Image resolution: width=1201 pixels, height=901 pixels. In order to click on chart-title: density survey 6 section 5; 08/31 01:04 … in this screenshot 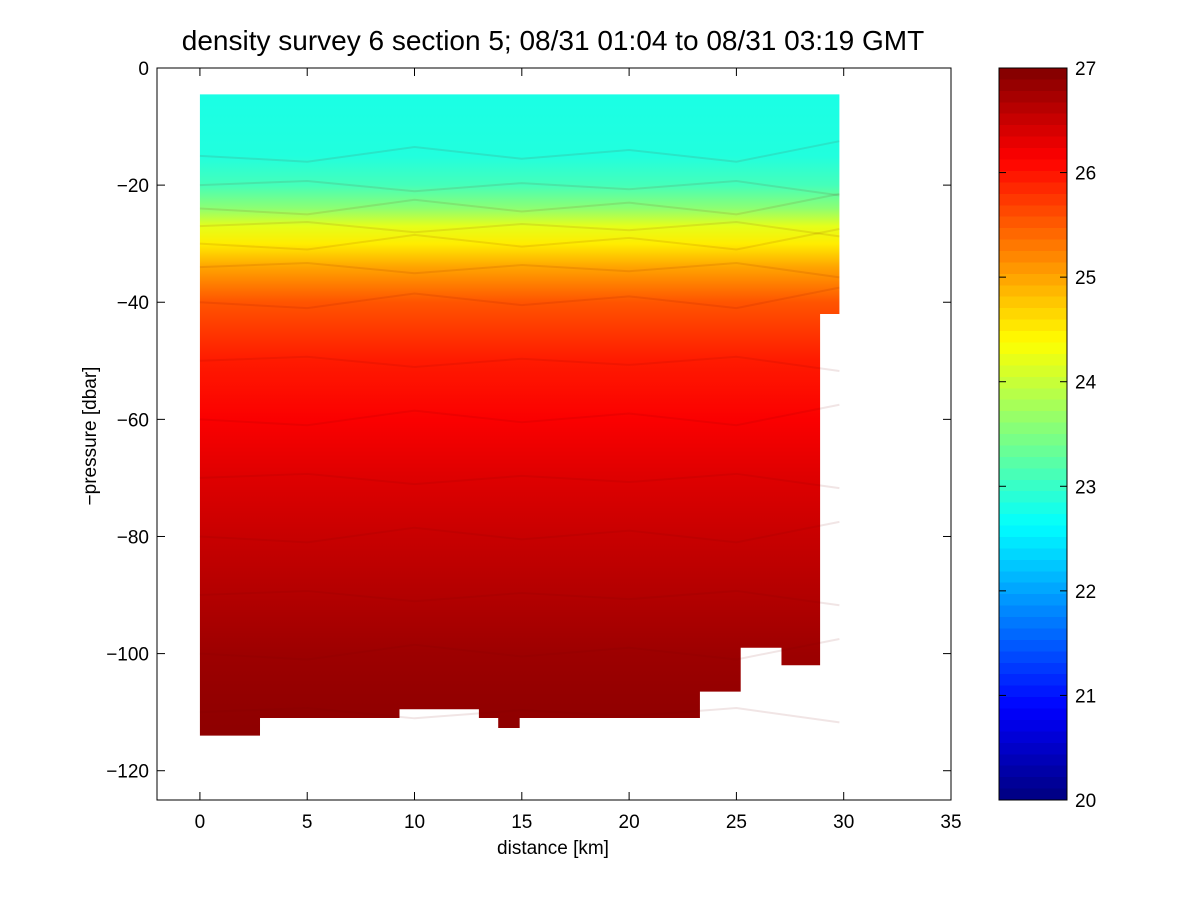, I will do `click(553, 40)`.